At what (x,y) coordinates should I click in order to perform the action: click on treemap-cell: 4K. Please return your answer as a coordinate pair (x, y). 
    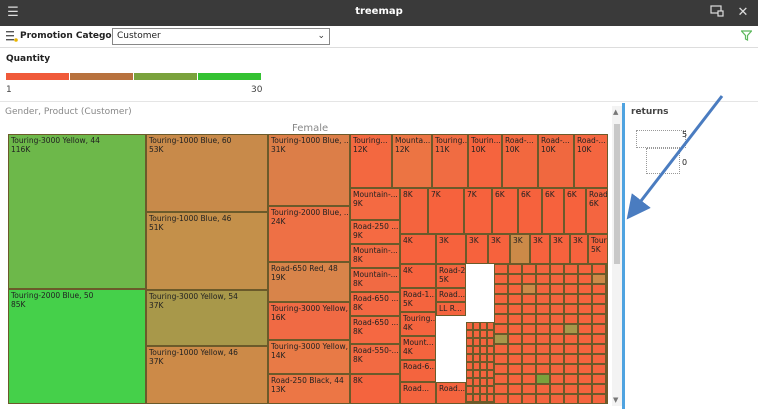
    Looking at the image, I should click on (418, 276).